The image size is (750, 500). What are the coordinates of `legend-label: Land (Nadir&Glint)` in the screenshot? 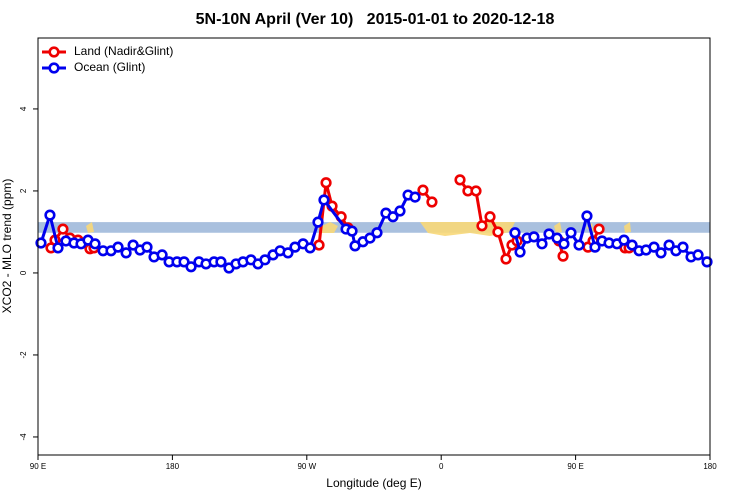 It's located at (123, 51).